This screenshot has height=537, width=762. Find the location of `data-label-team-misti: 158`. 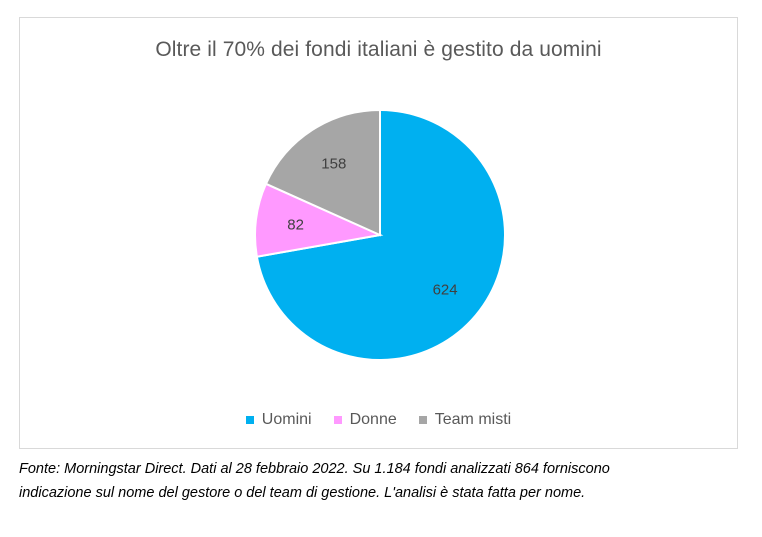

data-label-team-misti: 158 is located at coordinates (333, 164).